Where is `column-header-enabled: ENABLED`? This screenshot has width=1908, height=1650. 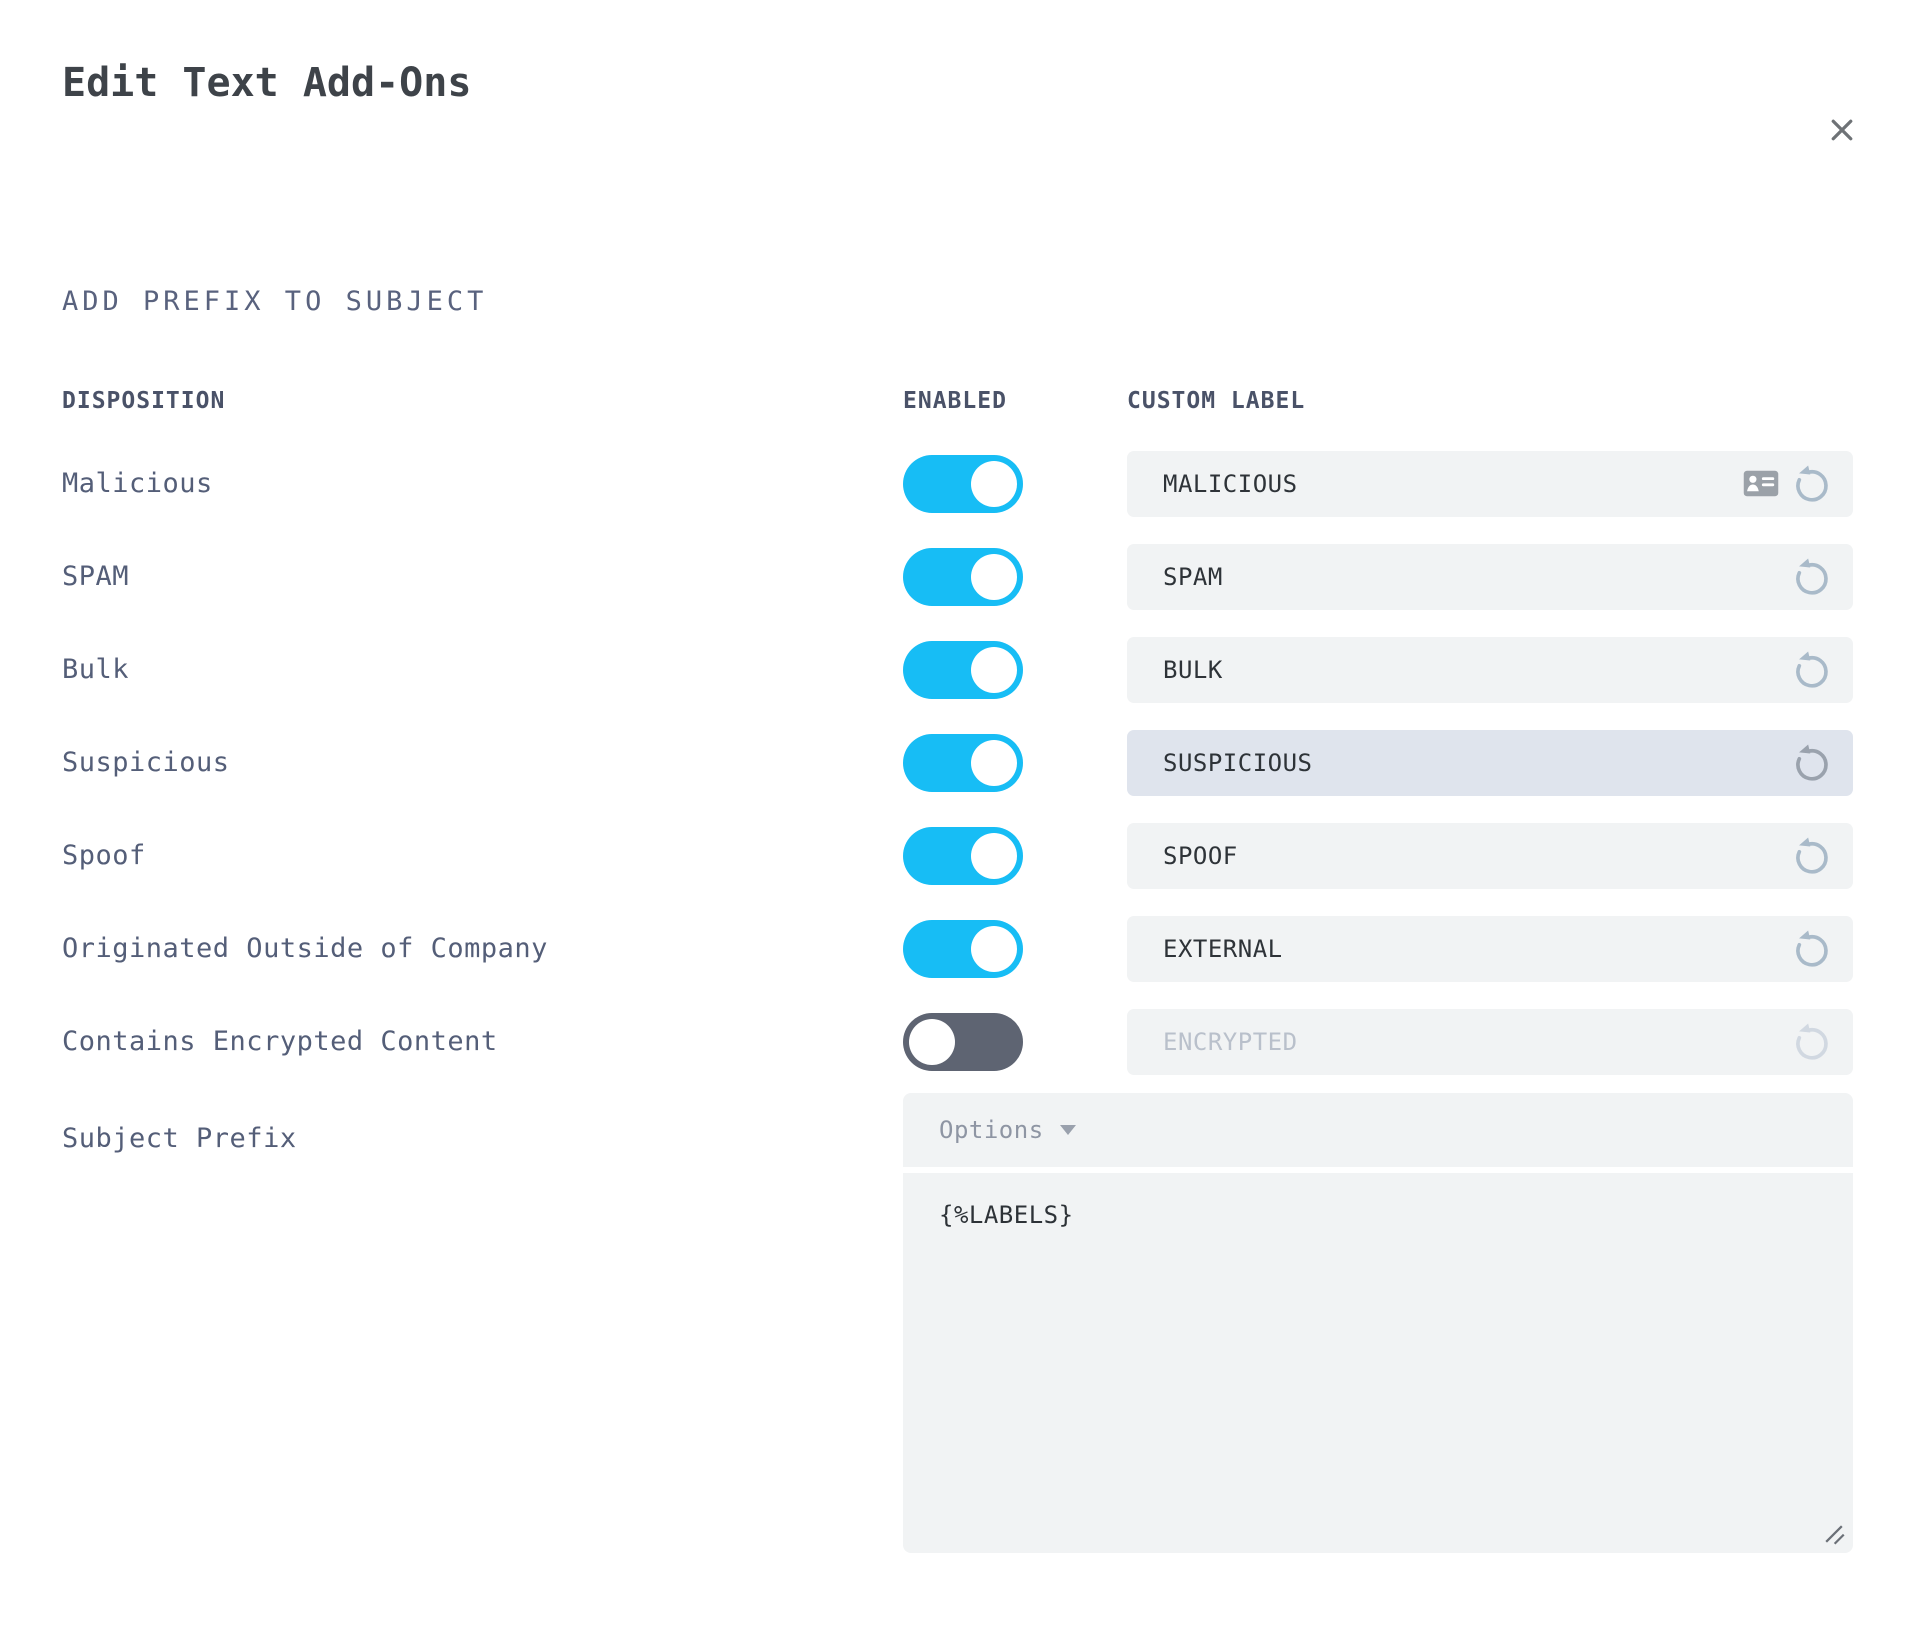
column-header-enabled: ENABLED is located at coordinates (955, 401).